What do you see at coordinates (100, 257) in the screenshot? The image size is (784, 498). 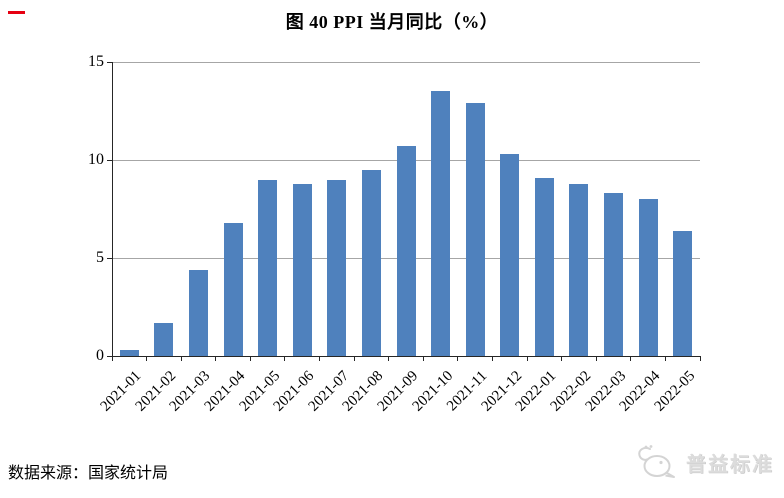 I see `y-tick-label-5: 5` at bounding box center [100, 257].